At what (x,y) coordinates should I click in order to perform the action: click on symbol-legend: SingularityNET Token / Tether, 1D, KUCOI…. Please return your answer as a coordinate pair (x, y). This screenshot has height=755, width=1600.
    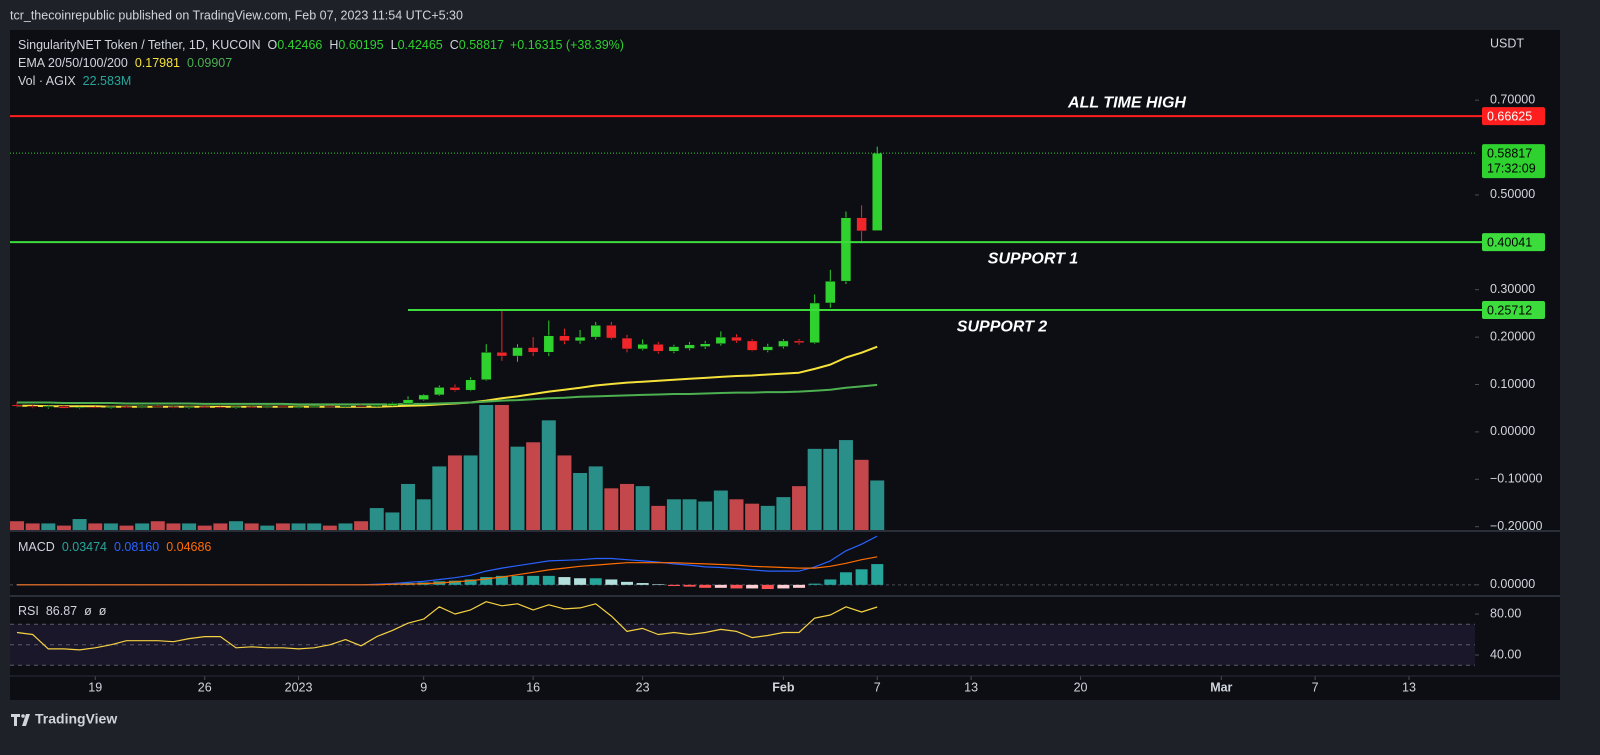
    Looking at the image, I should click on (321, 45).